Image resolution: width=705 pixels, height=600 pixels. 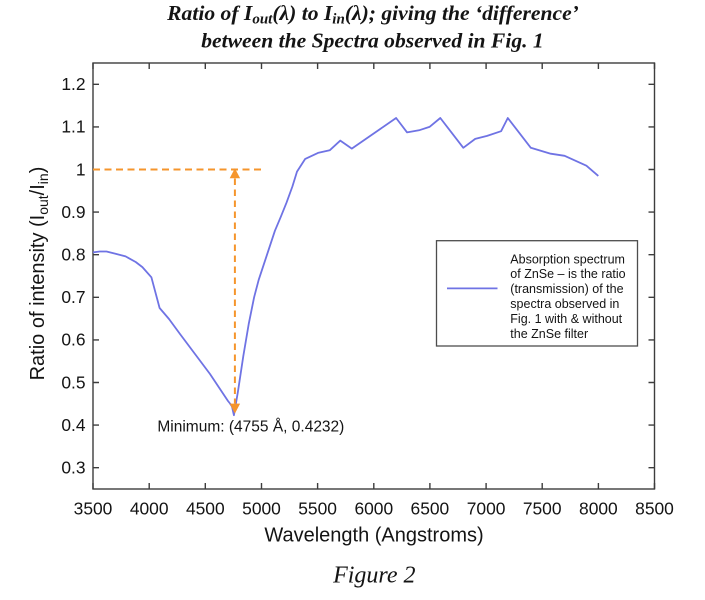 What do you see at coordinates (81, 169) in the screenshot?
I see `svg-text: 1` at bounding box center [81, 169].